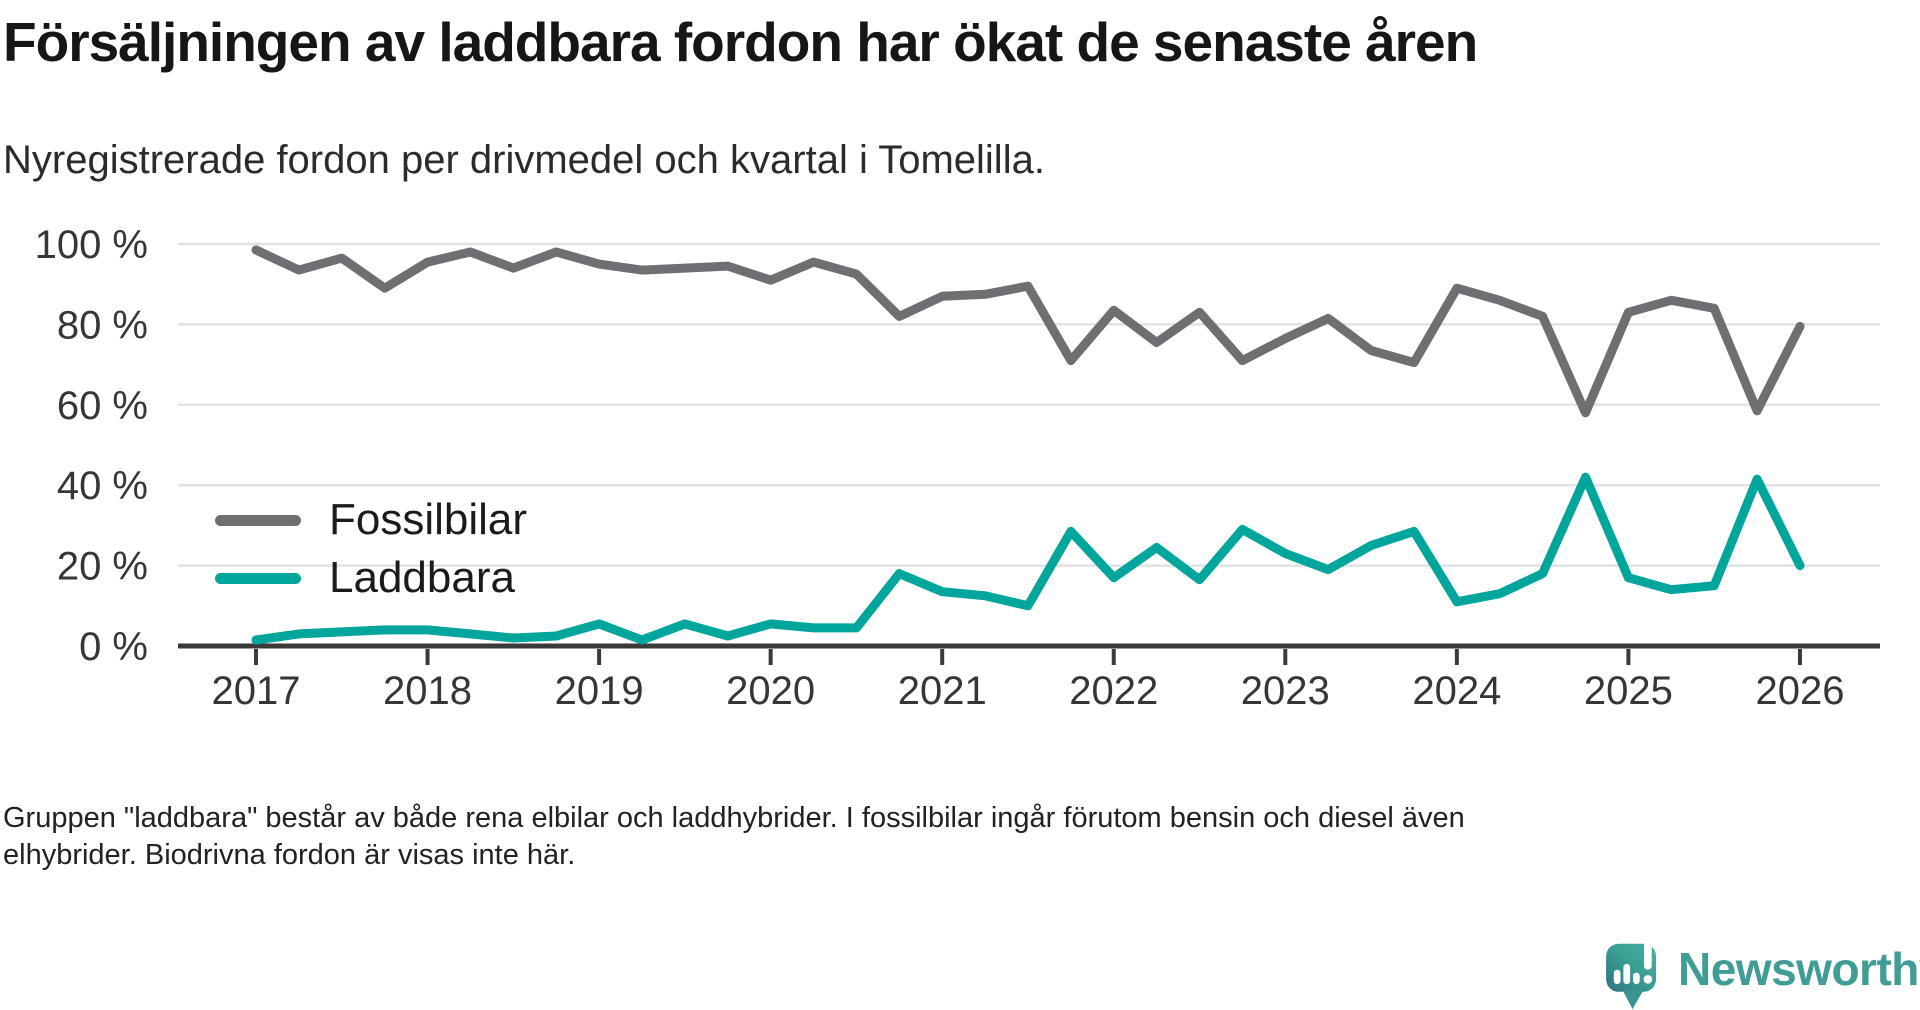  Describe the element at coordinates (1028, 558) in the screenshot. I see `series-line-laddbara` at that location.